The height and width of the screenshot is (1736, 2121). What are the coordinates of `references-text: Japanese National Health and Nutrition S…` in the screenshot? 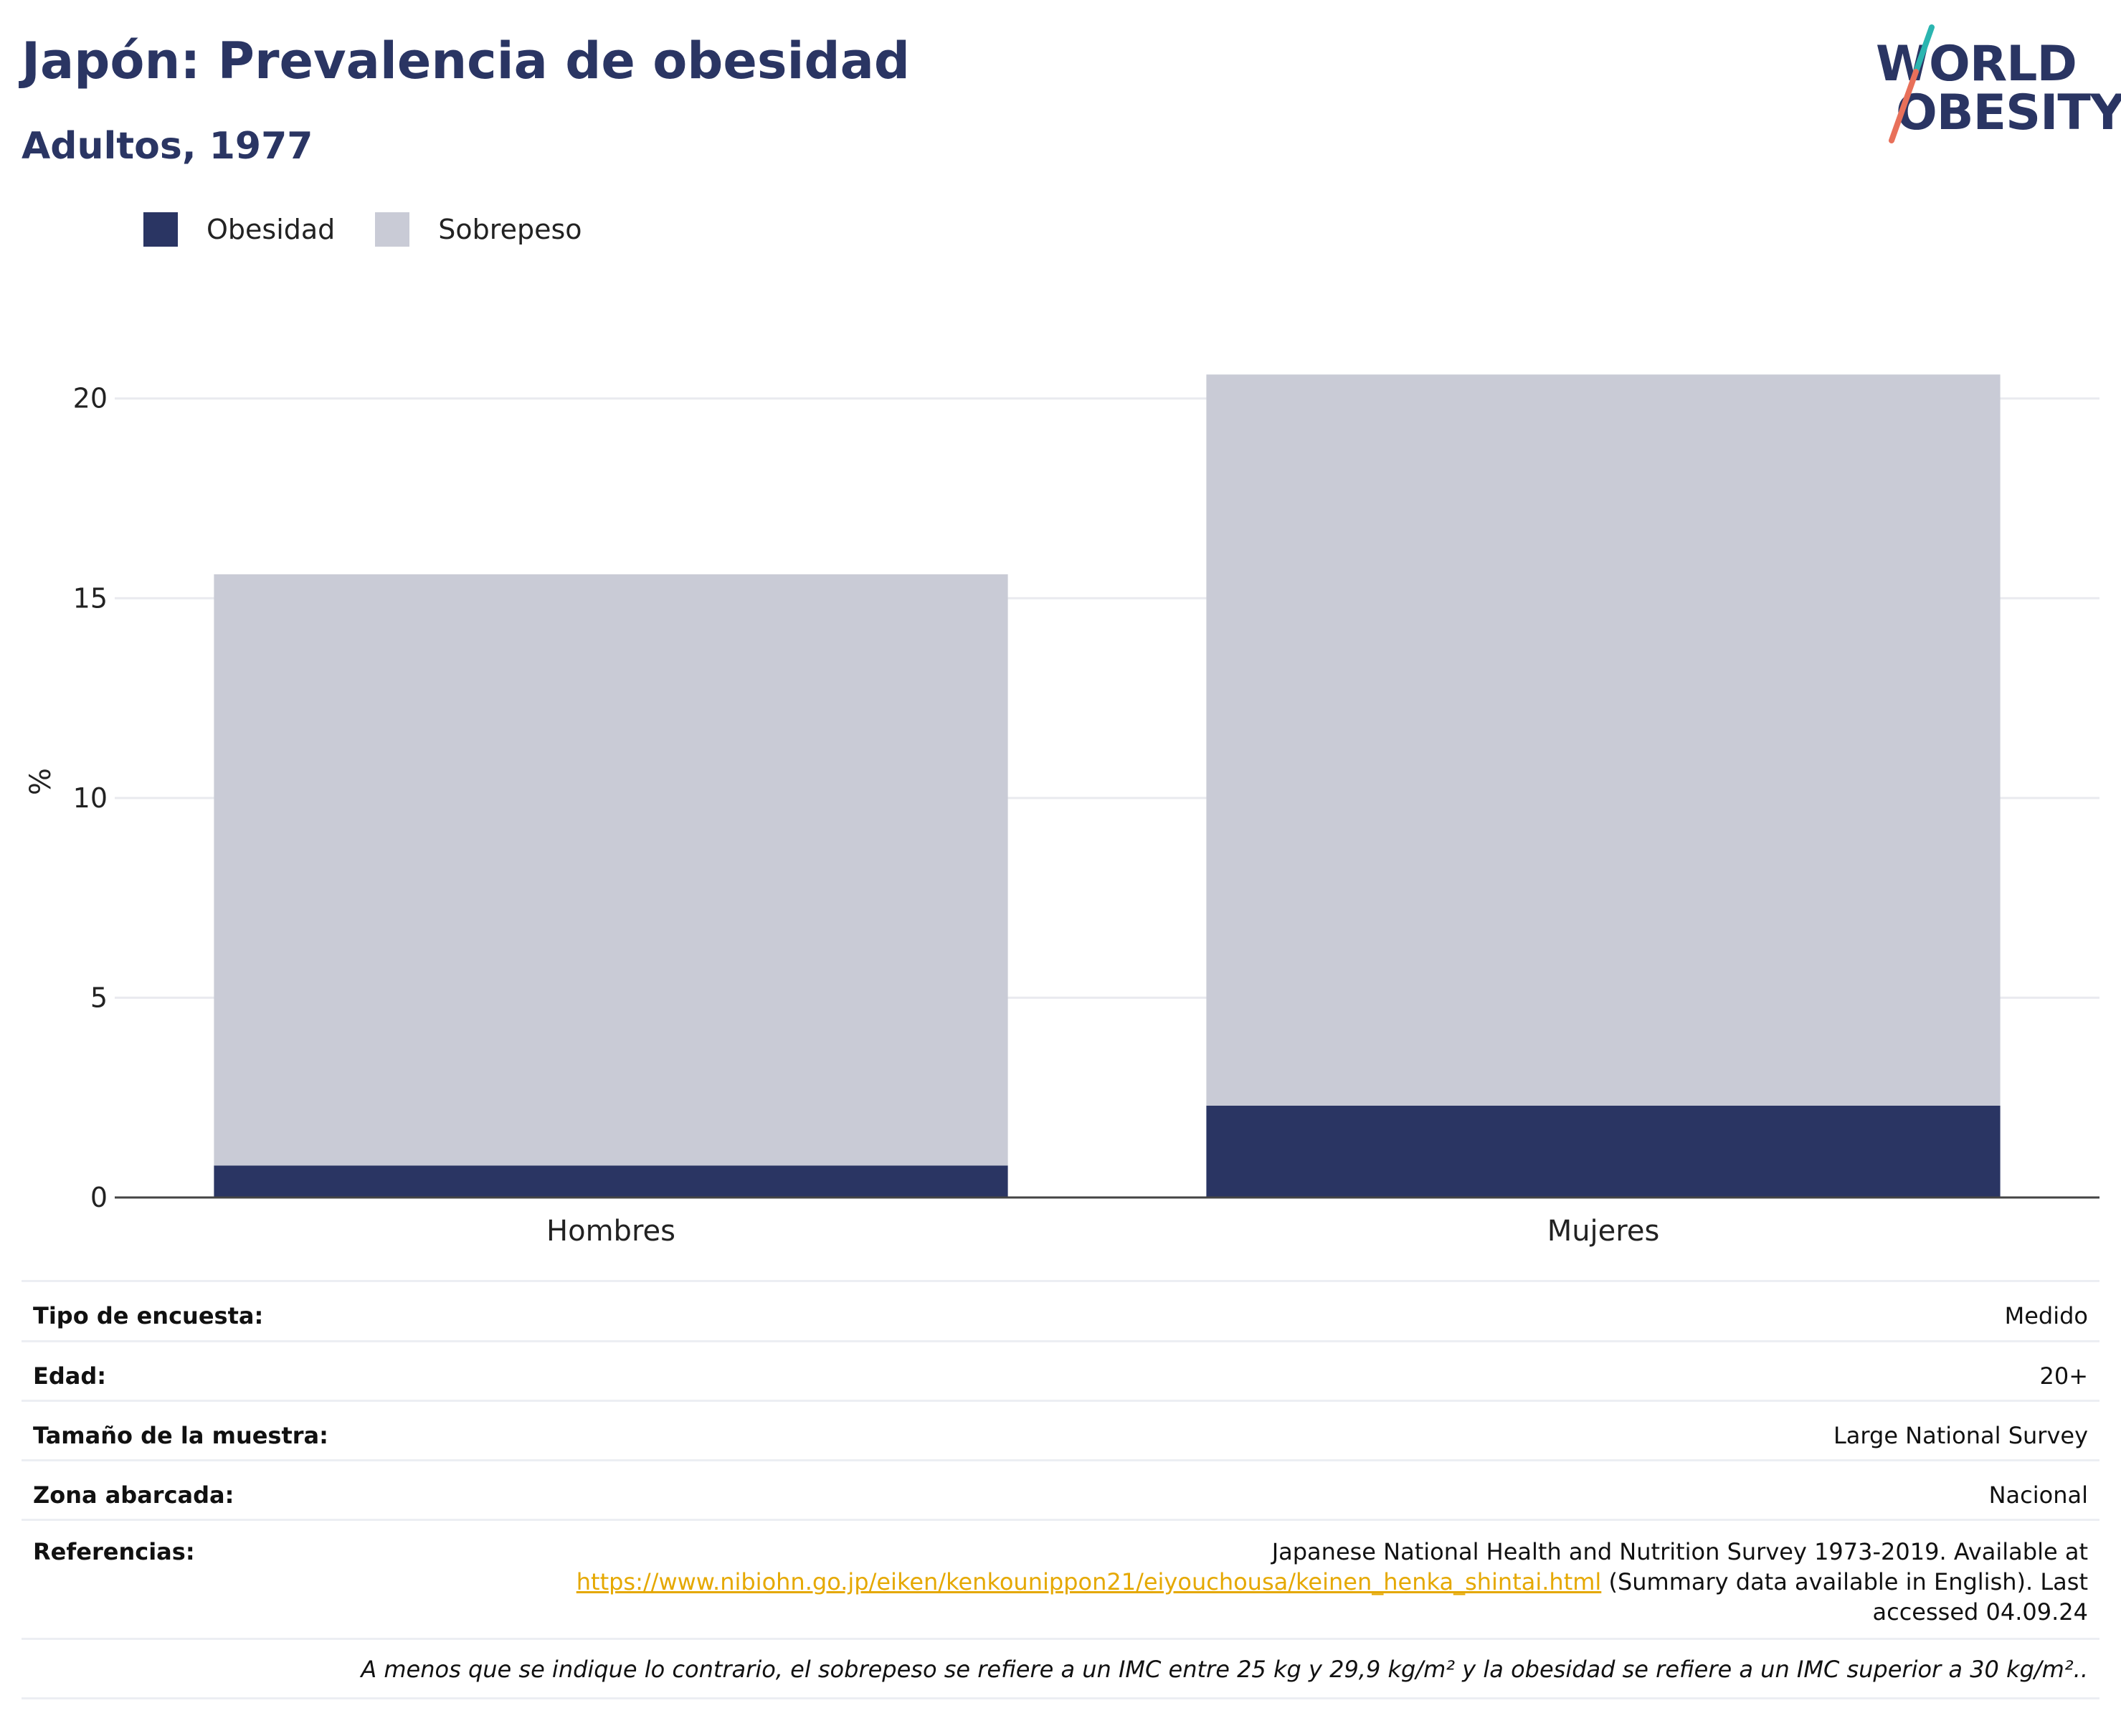 It's located at (1332, 1582).